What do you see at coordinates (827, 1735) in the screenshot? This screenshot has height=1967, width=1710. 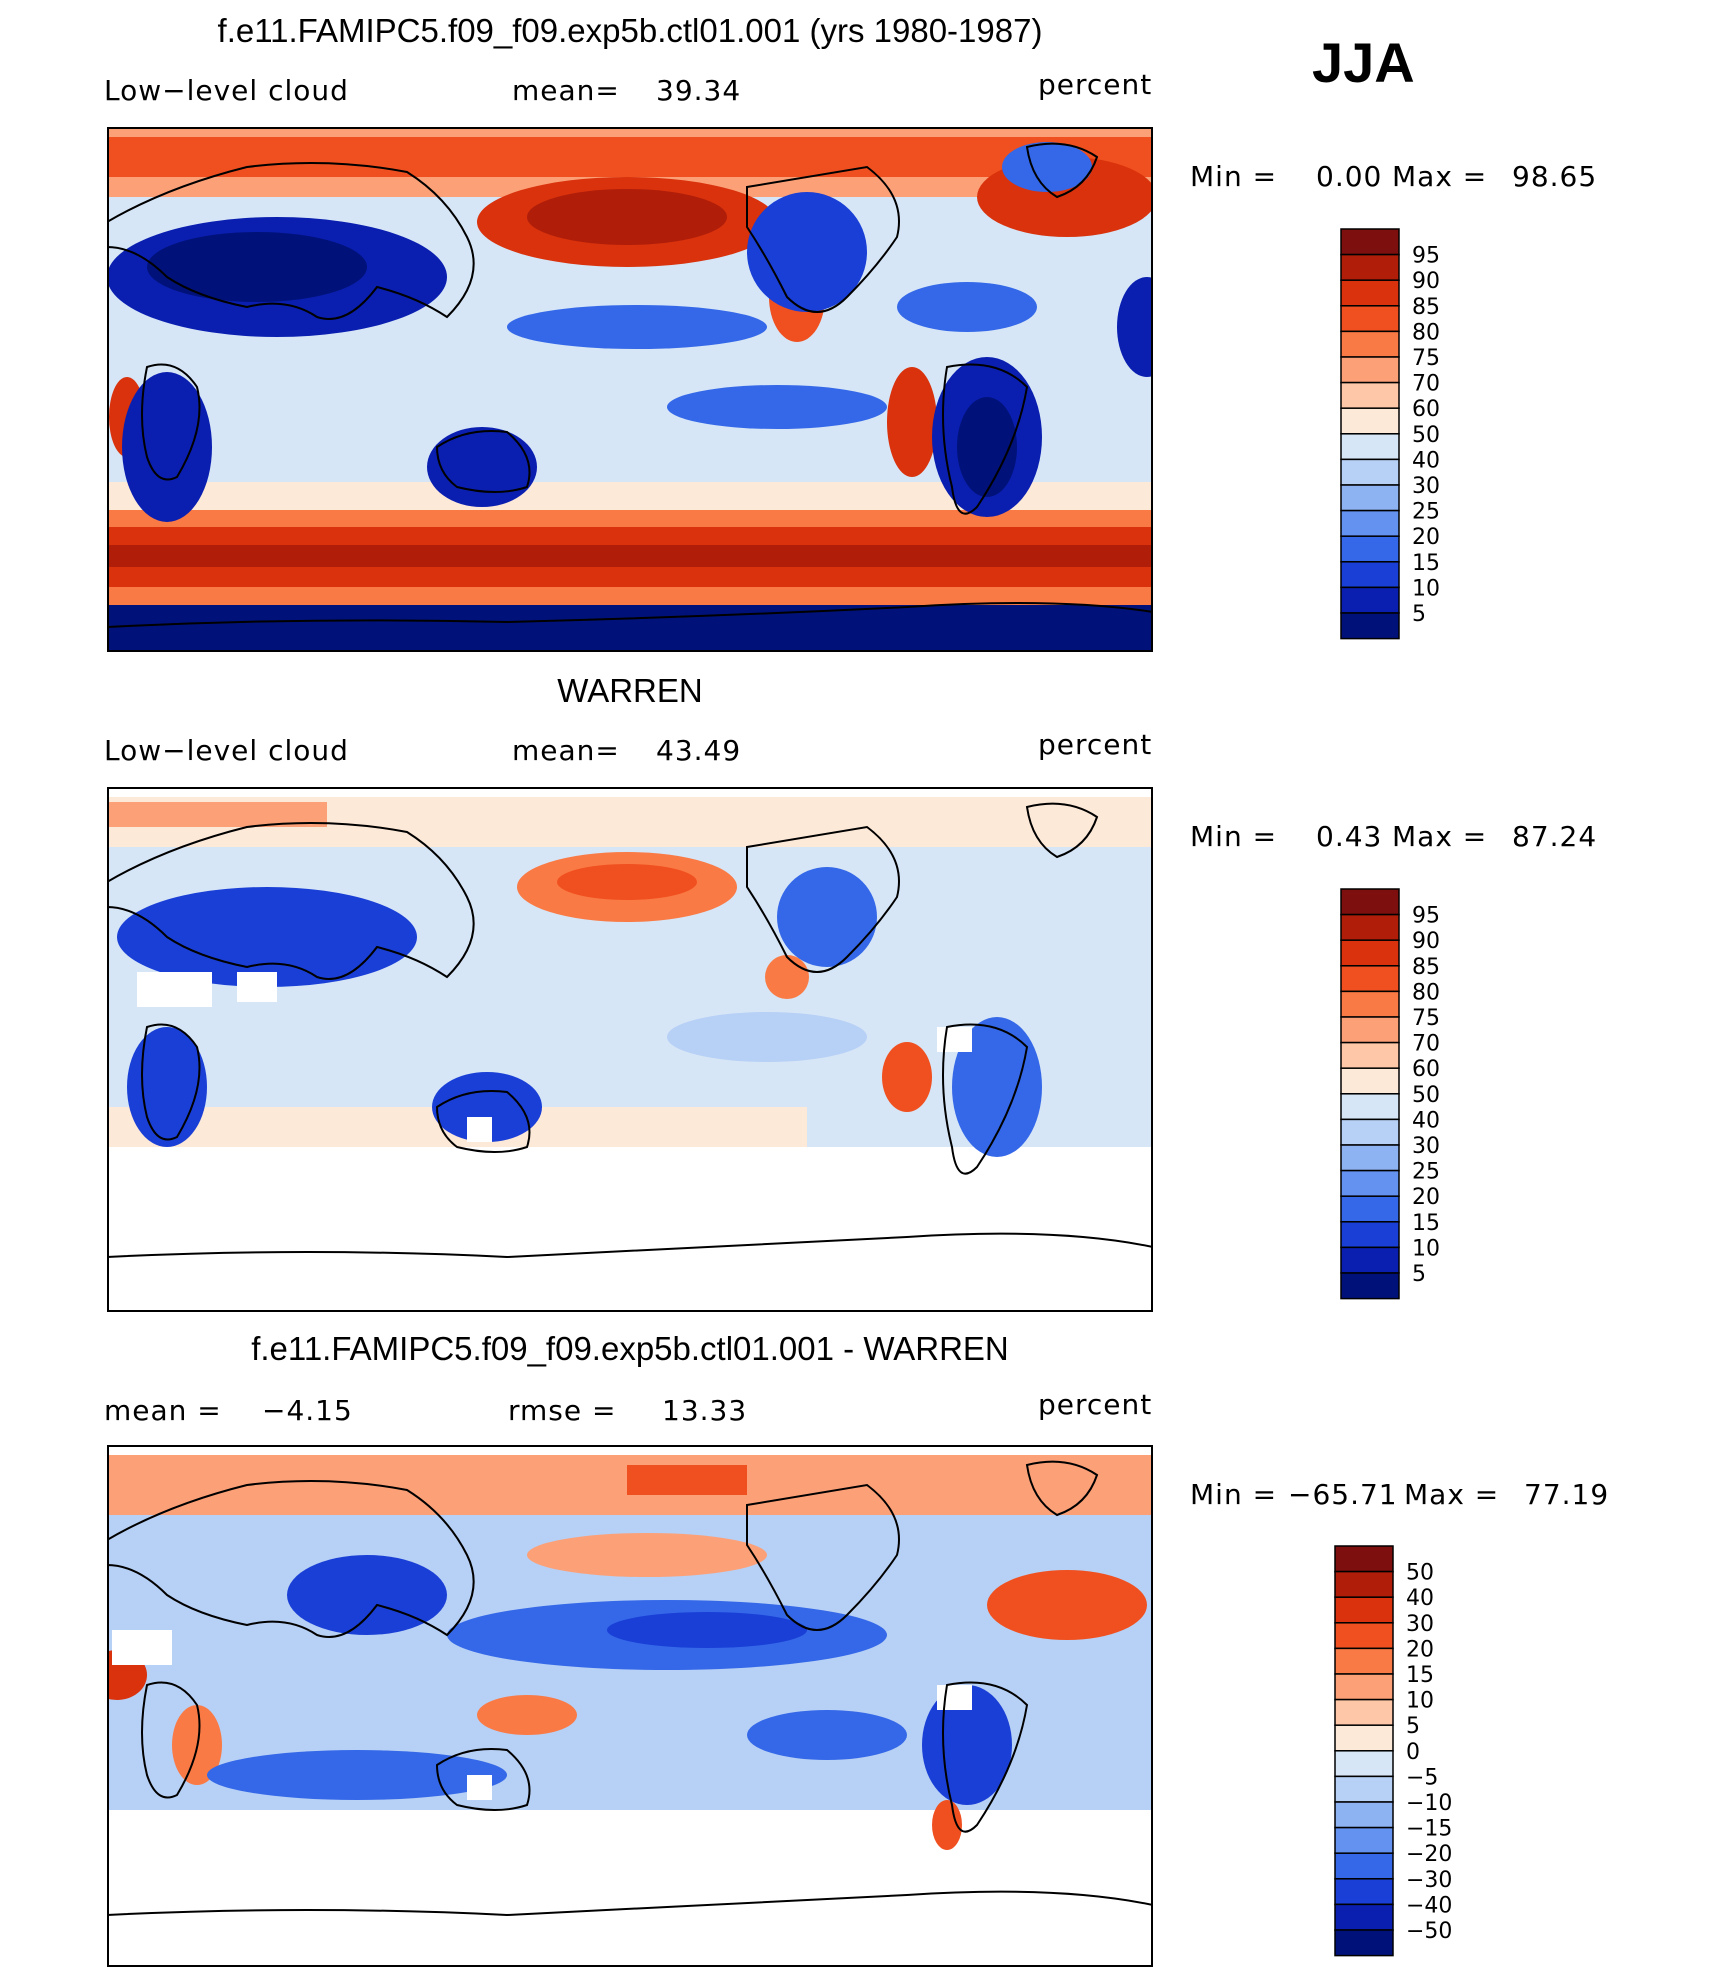 I see `map-south-pacific-negative` at bounding box center [827, 1735].